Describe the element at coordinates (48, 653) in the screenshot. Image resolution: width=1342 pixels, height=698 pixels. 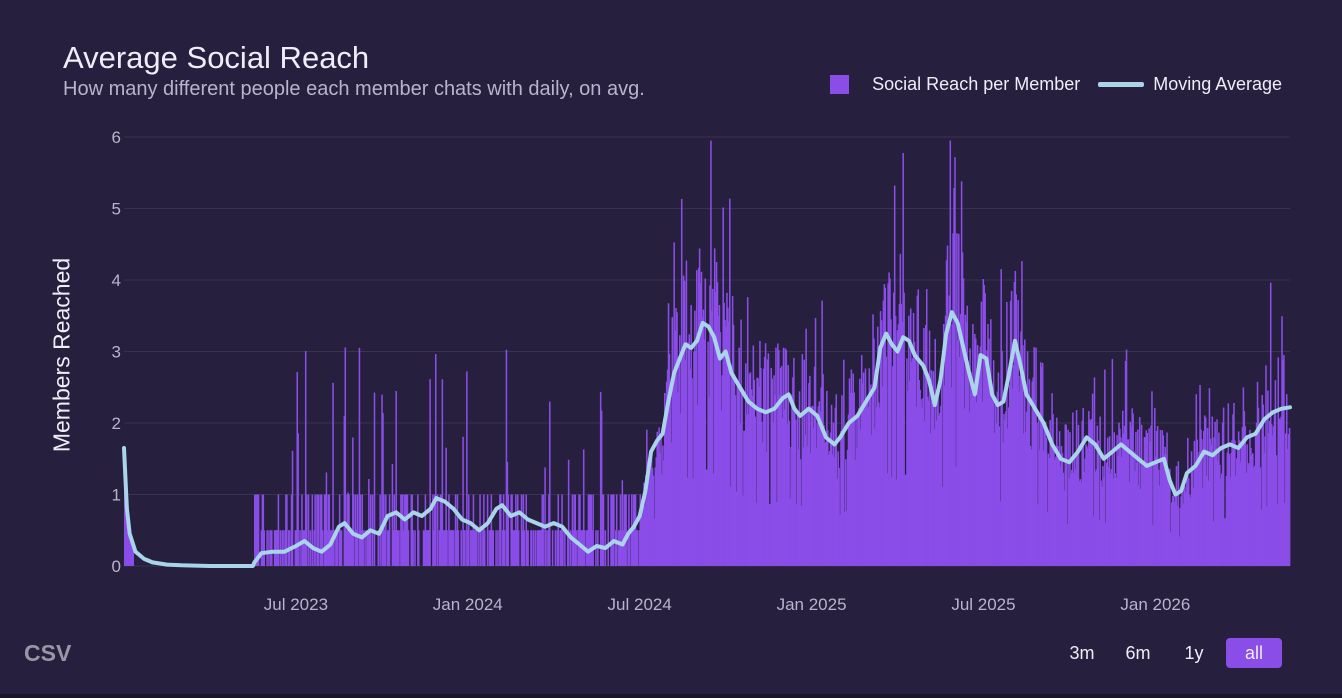
I see `csv-download-button: CSV` at that location.